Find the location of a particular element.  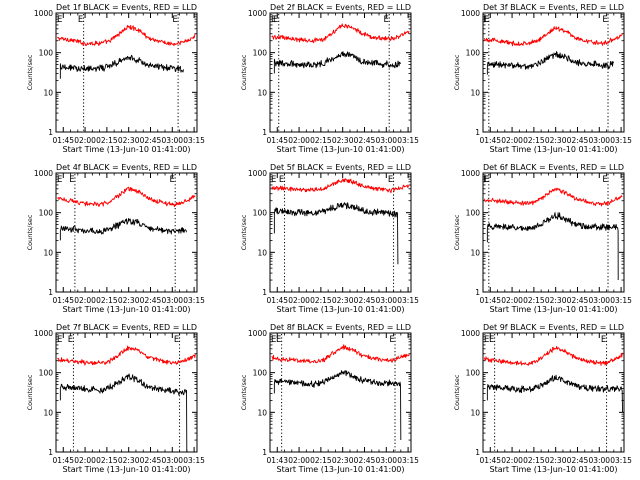

chart-title: Det 9f BLACK = Events, RED = LLD is located at coordinates (553, 327).